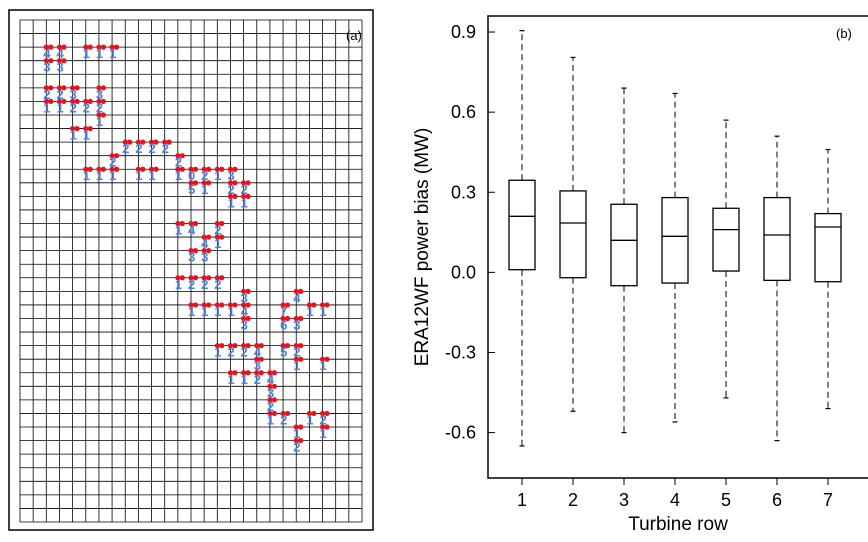  I want to click on x-tick-label: 2, so click(573, 500).